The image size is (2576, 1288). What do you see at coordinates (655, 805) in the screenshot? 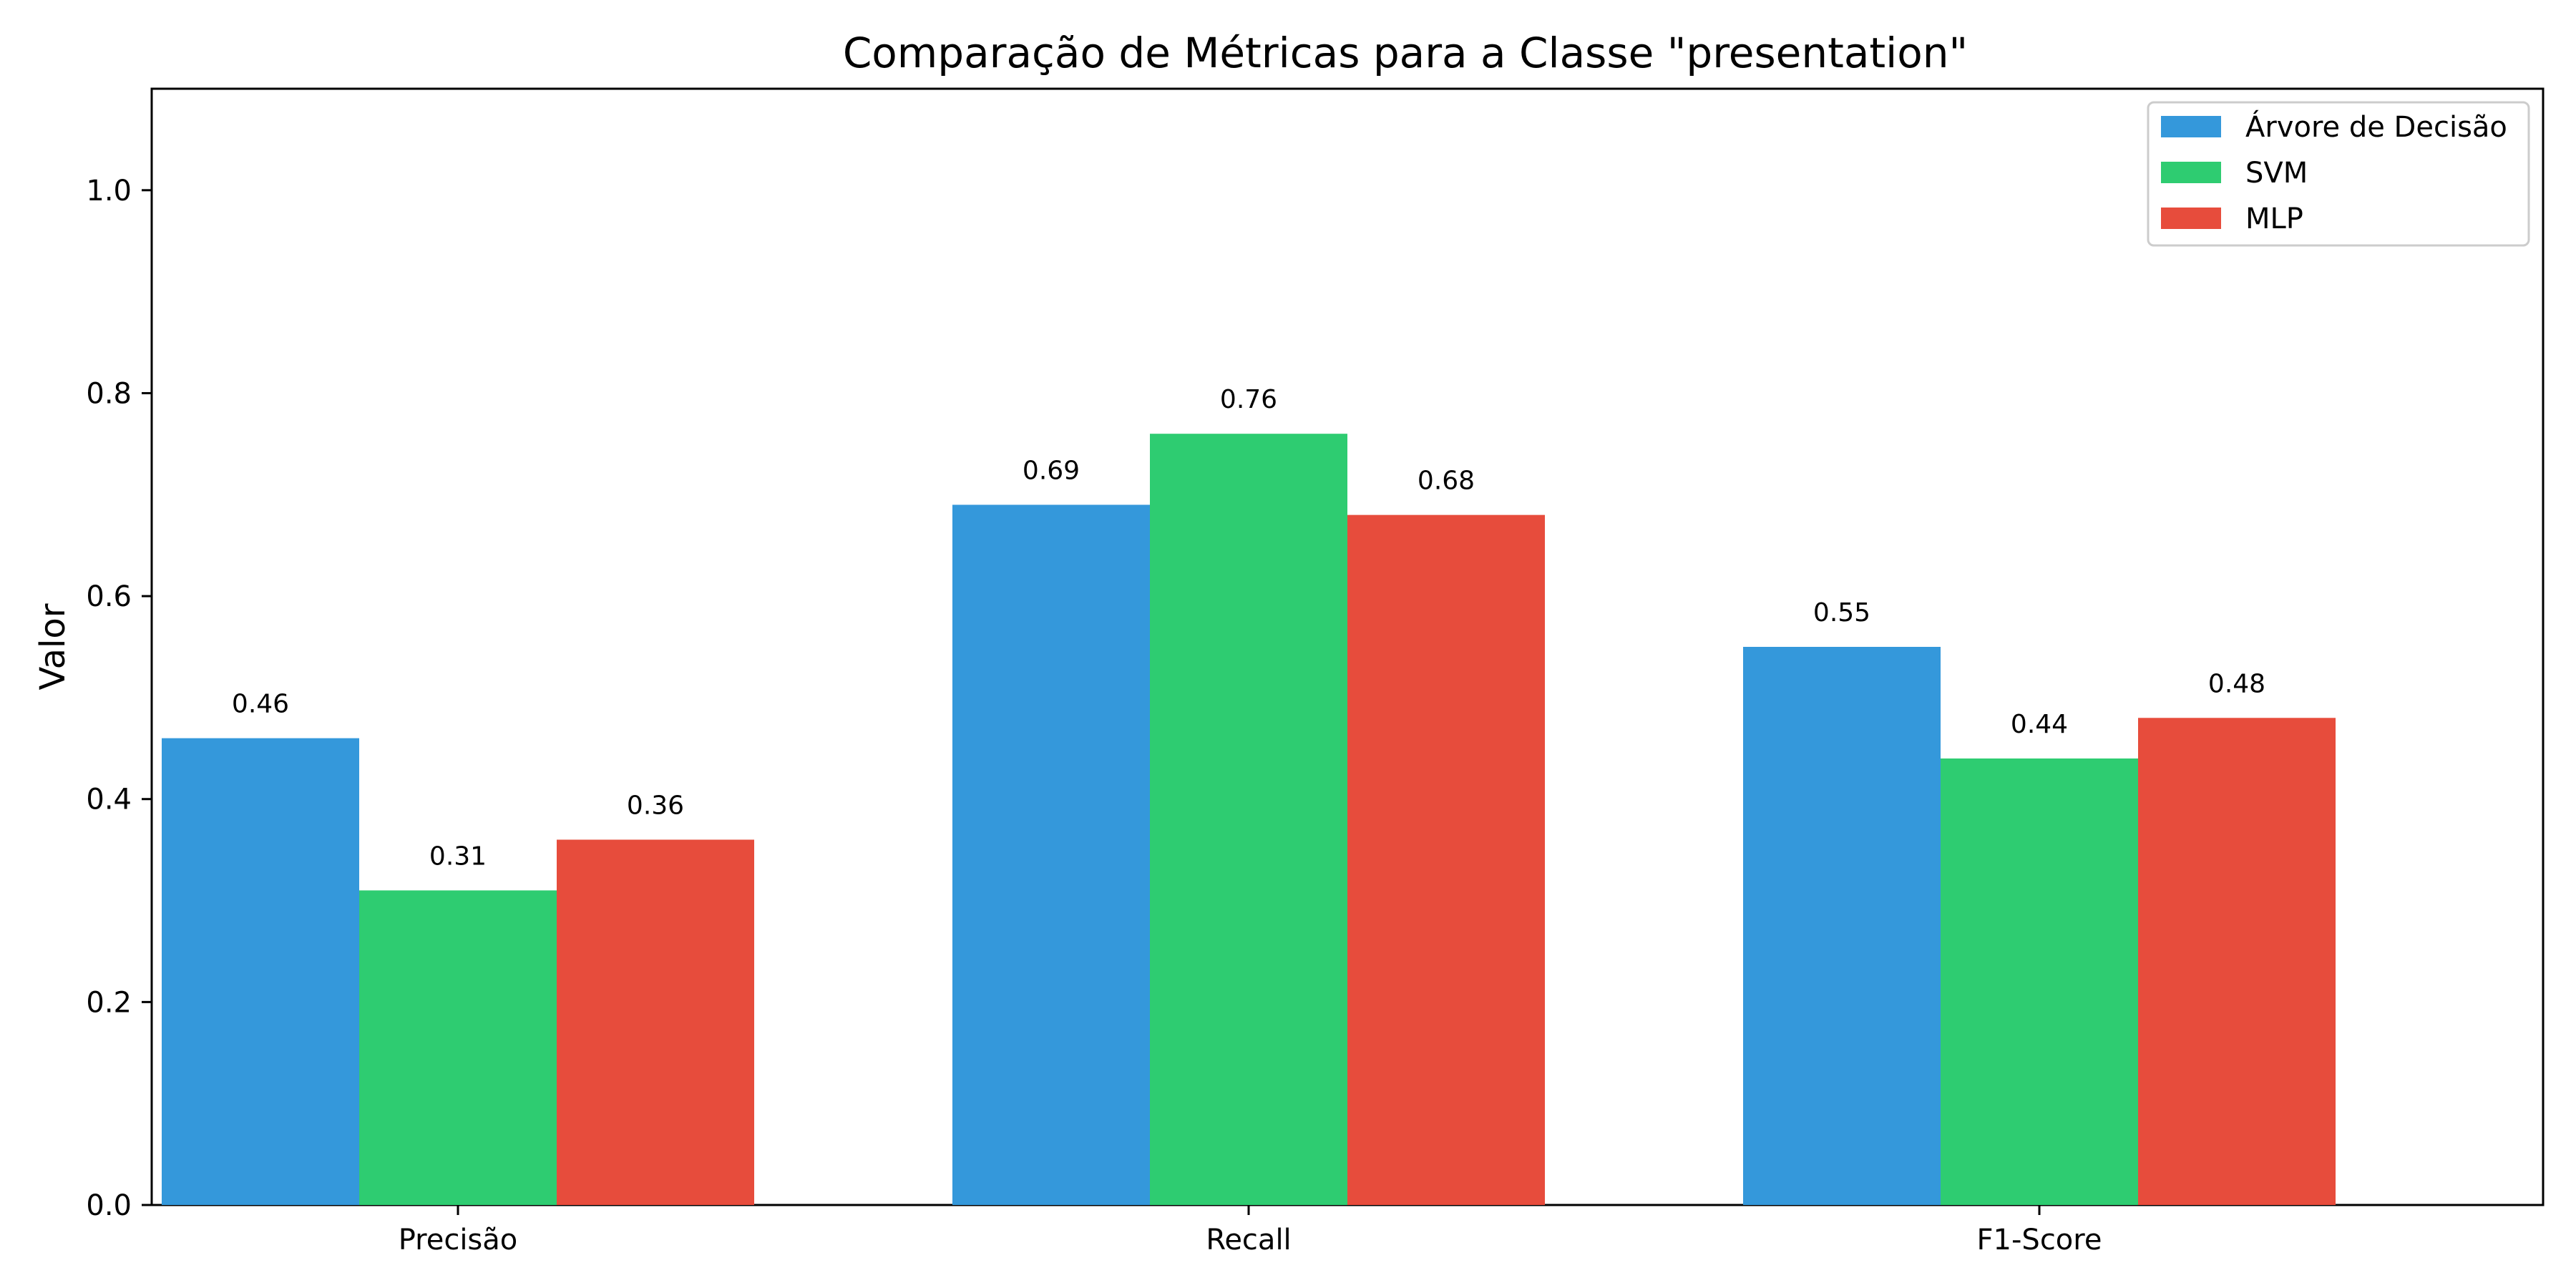
I see `bar-value-label: 0.36` at bounding box center [655, 805].